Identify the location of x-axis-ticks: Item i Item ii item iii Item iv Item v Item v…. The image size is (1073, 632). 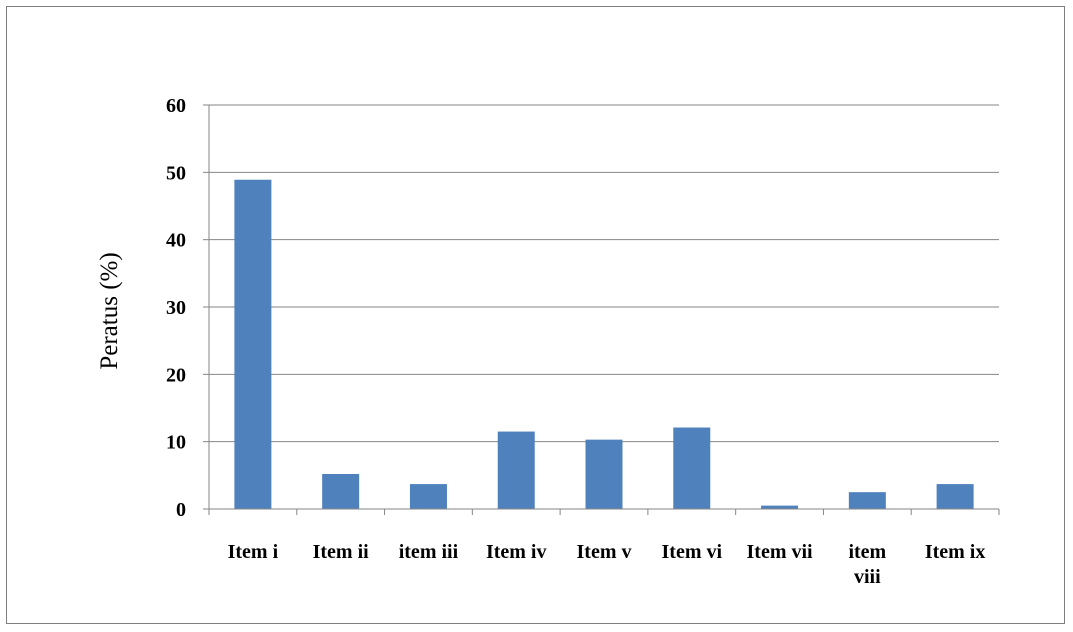
(604, 548).